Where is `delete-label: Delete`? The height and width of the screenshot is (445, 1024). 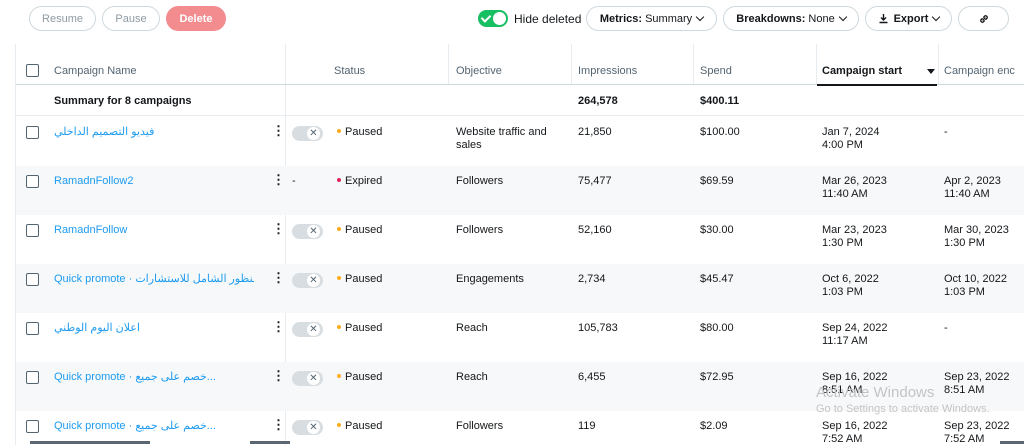 delete-label: Delete is located at coordinates (196, 18).